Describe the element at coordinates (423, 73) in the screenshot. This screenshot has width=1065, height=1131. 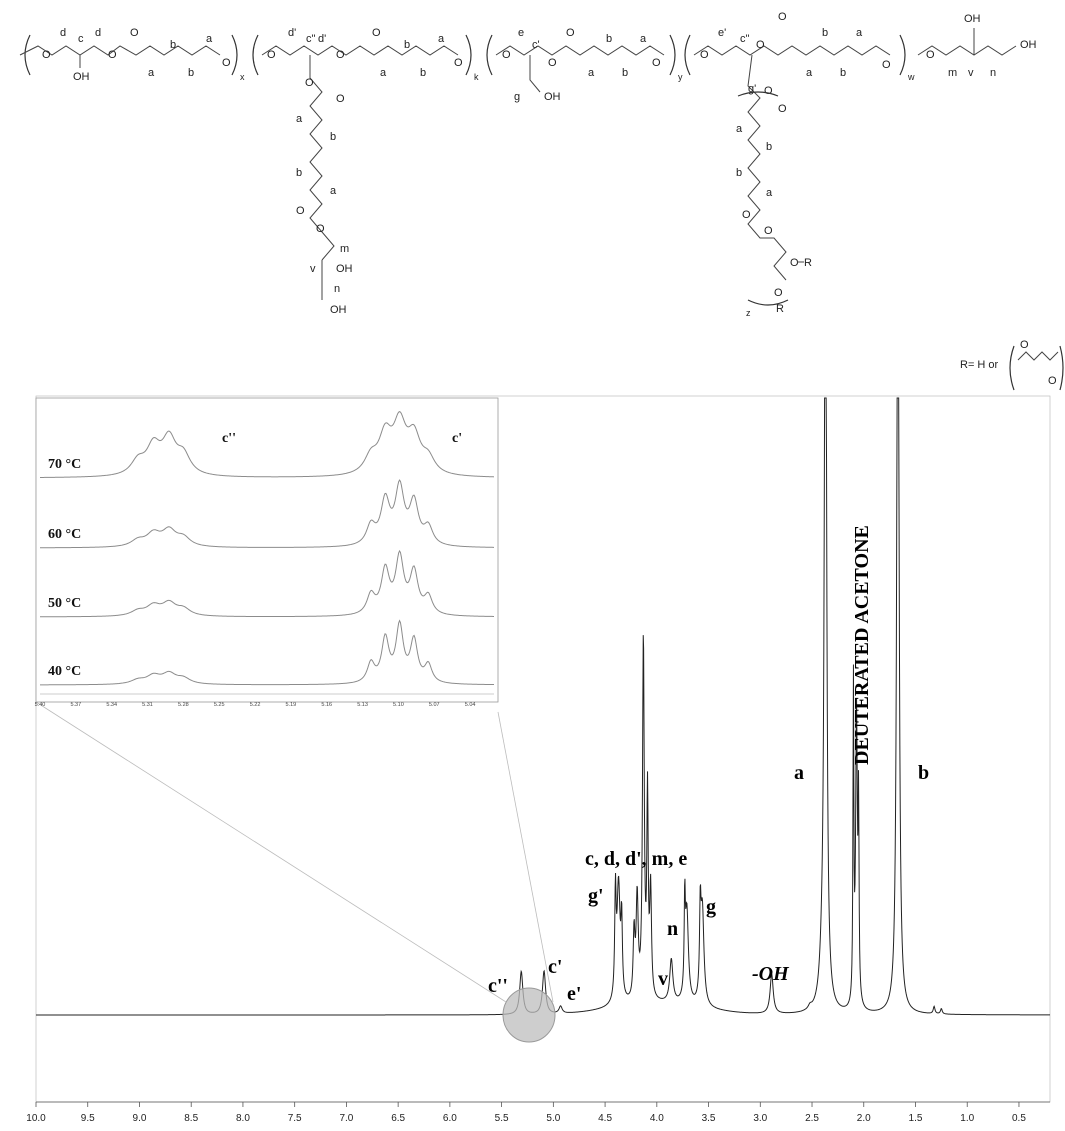
I see `label-b-4: b` at that location.